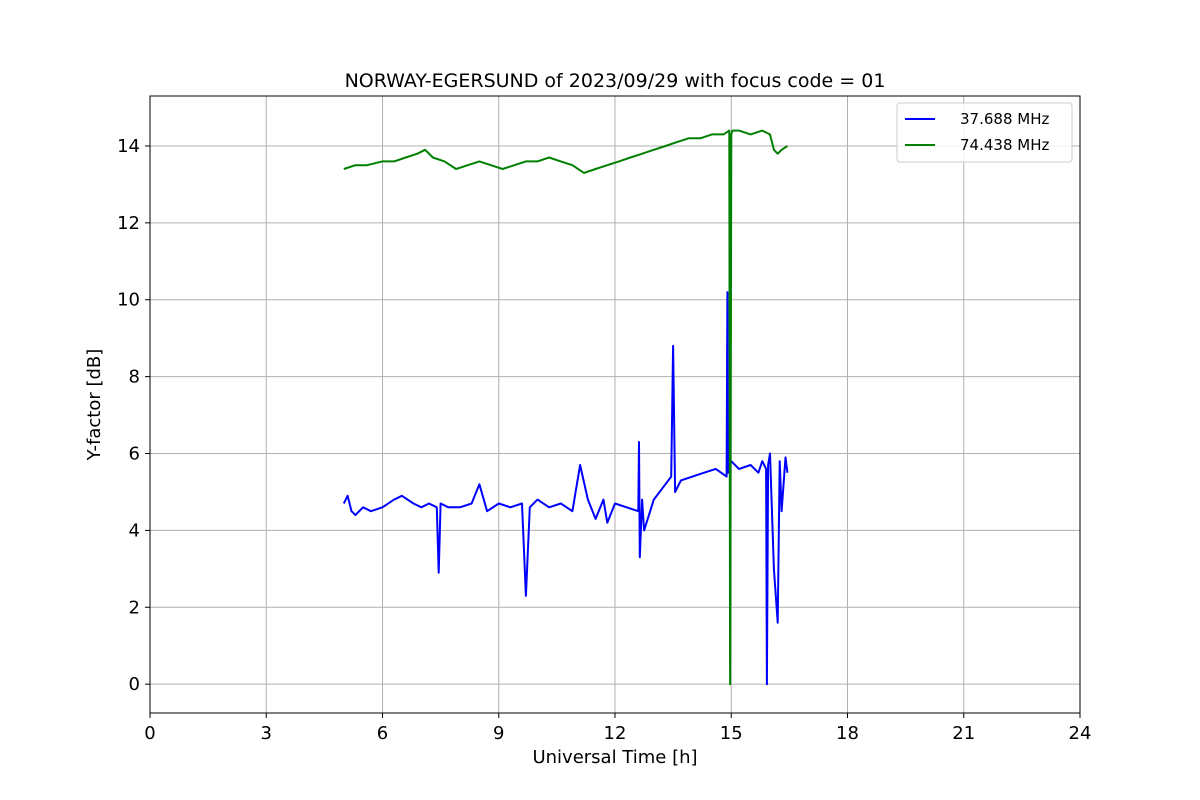  I want to click on legend-label: 74.438 MHz, so click(1004, 145).